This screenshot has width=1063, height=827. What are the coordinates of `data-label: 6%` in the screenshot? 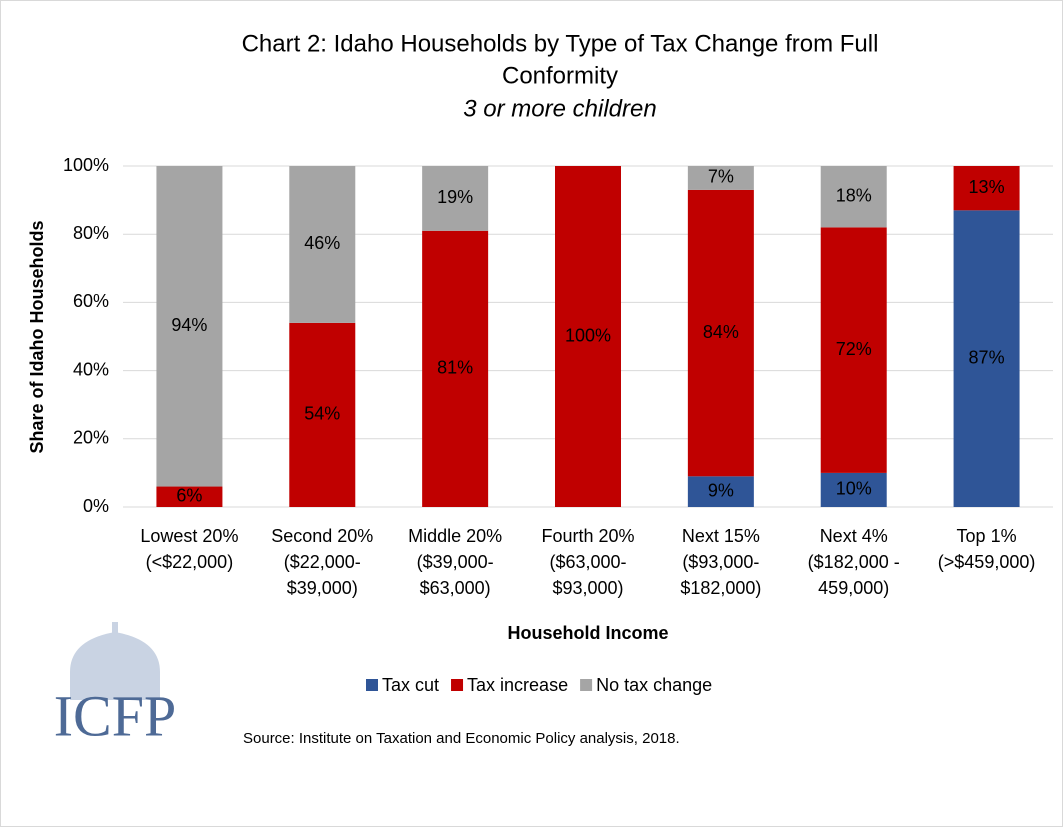 It's located at (189, 496).